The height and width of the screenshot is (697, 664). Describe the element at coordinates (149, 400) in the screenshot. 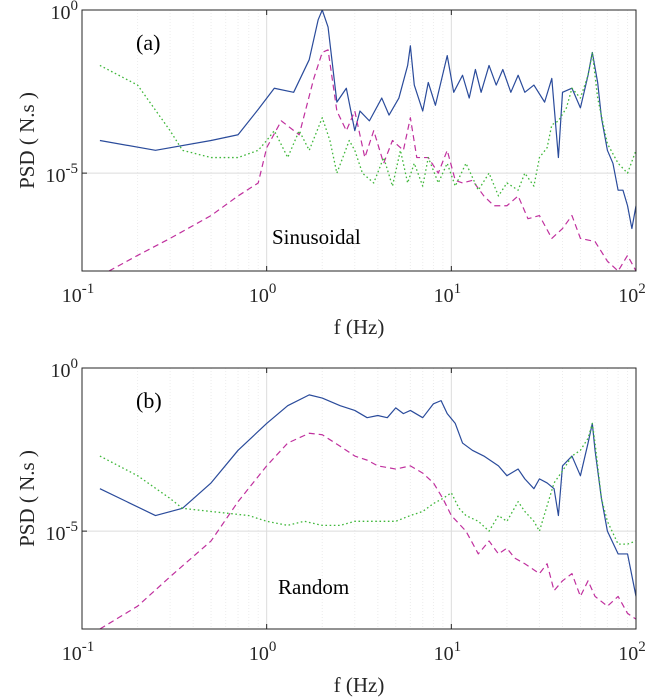

I see `panel-label: (b)` at that location.